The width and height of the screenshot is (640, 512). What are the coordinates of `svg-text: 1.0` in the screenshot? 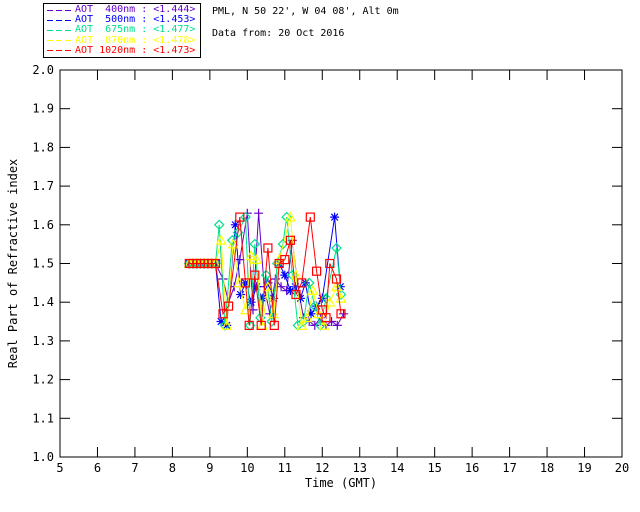 It's located at (43, 457).